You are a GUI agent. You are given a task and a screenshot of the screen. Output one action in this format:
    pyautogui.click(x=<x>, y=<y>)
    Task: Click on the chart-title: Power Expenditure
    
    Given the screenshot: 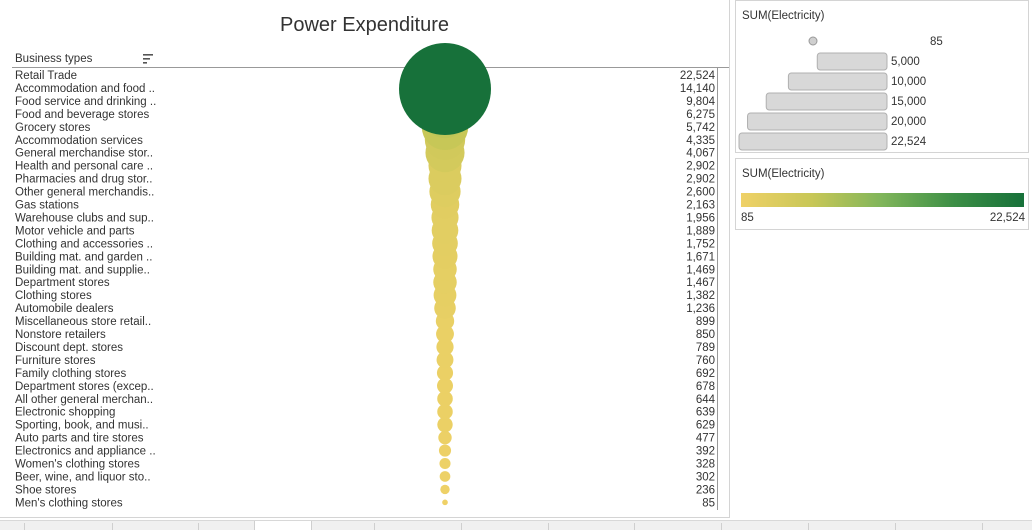 What is the action you would take?
    pyautogui.click(x=364, y=25)
    